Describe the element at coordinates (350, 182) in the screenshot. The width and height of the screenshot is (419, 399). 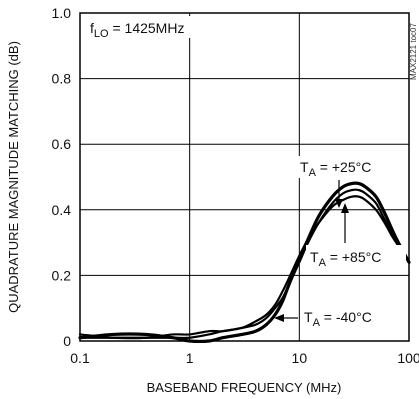
I see `annotation-ta-25: TA = +25°C` at that location.